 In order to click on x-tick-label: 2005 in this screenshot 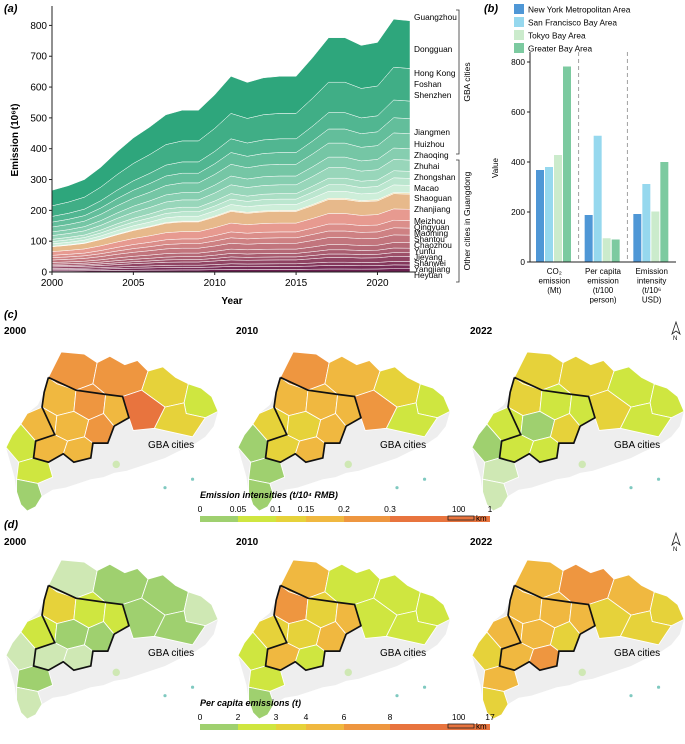, I will do `click(133, 283)`.